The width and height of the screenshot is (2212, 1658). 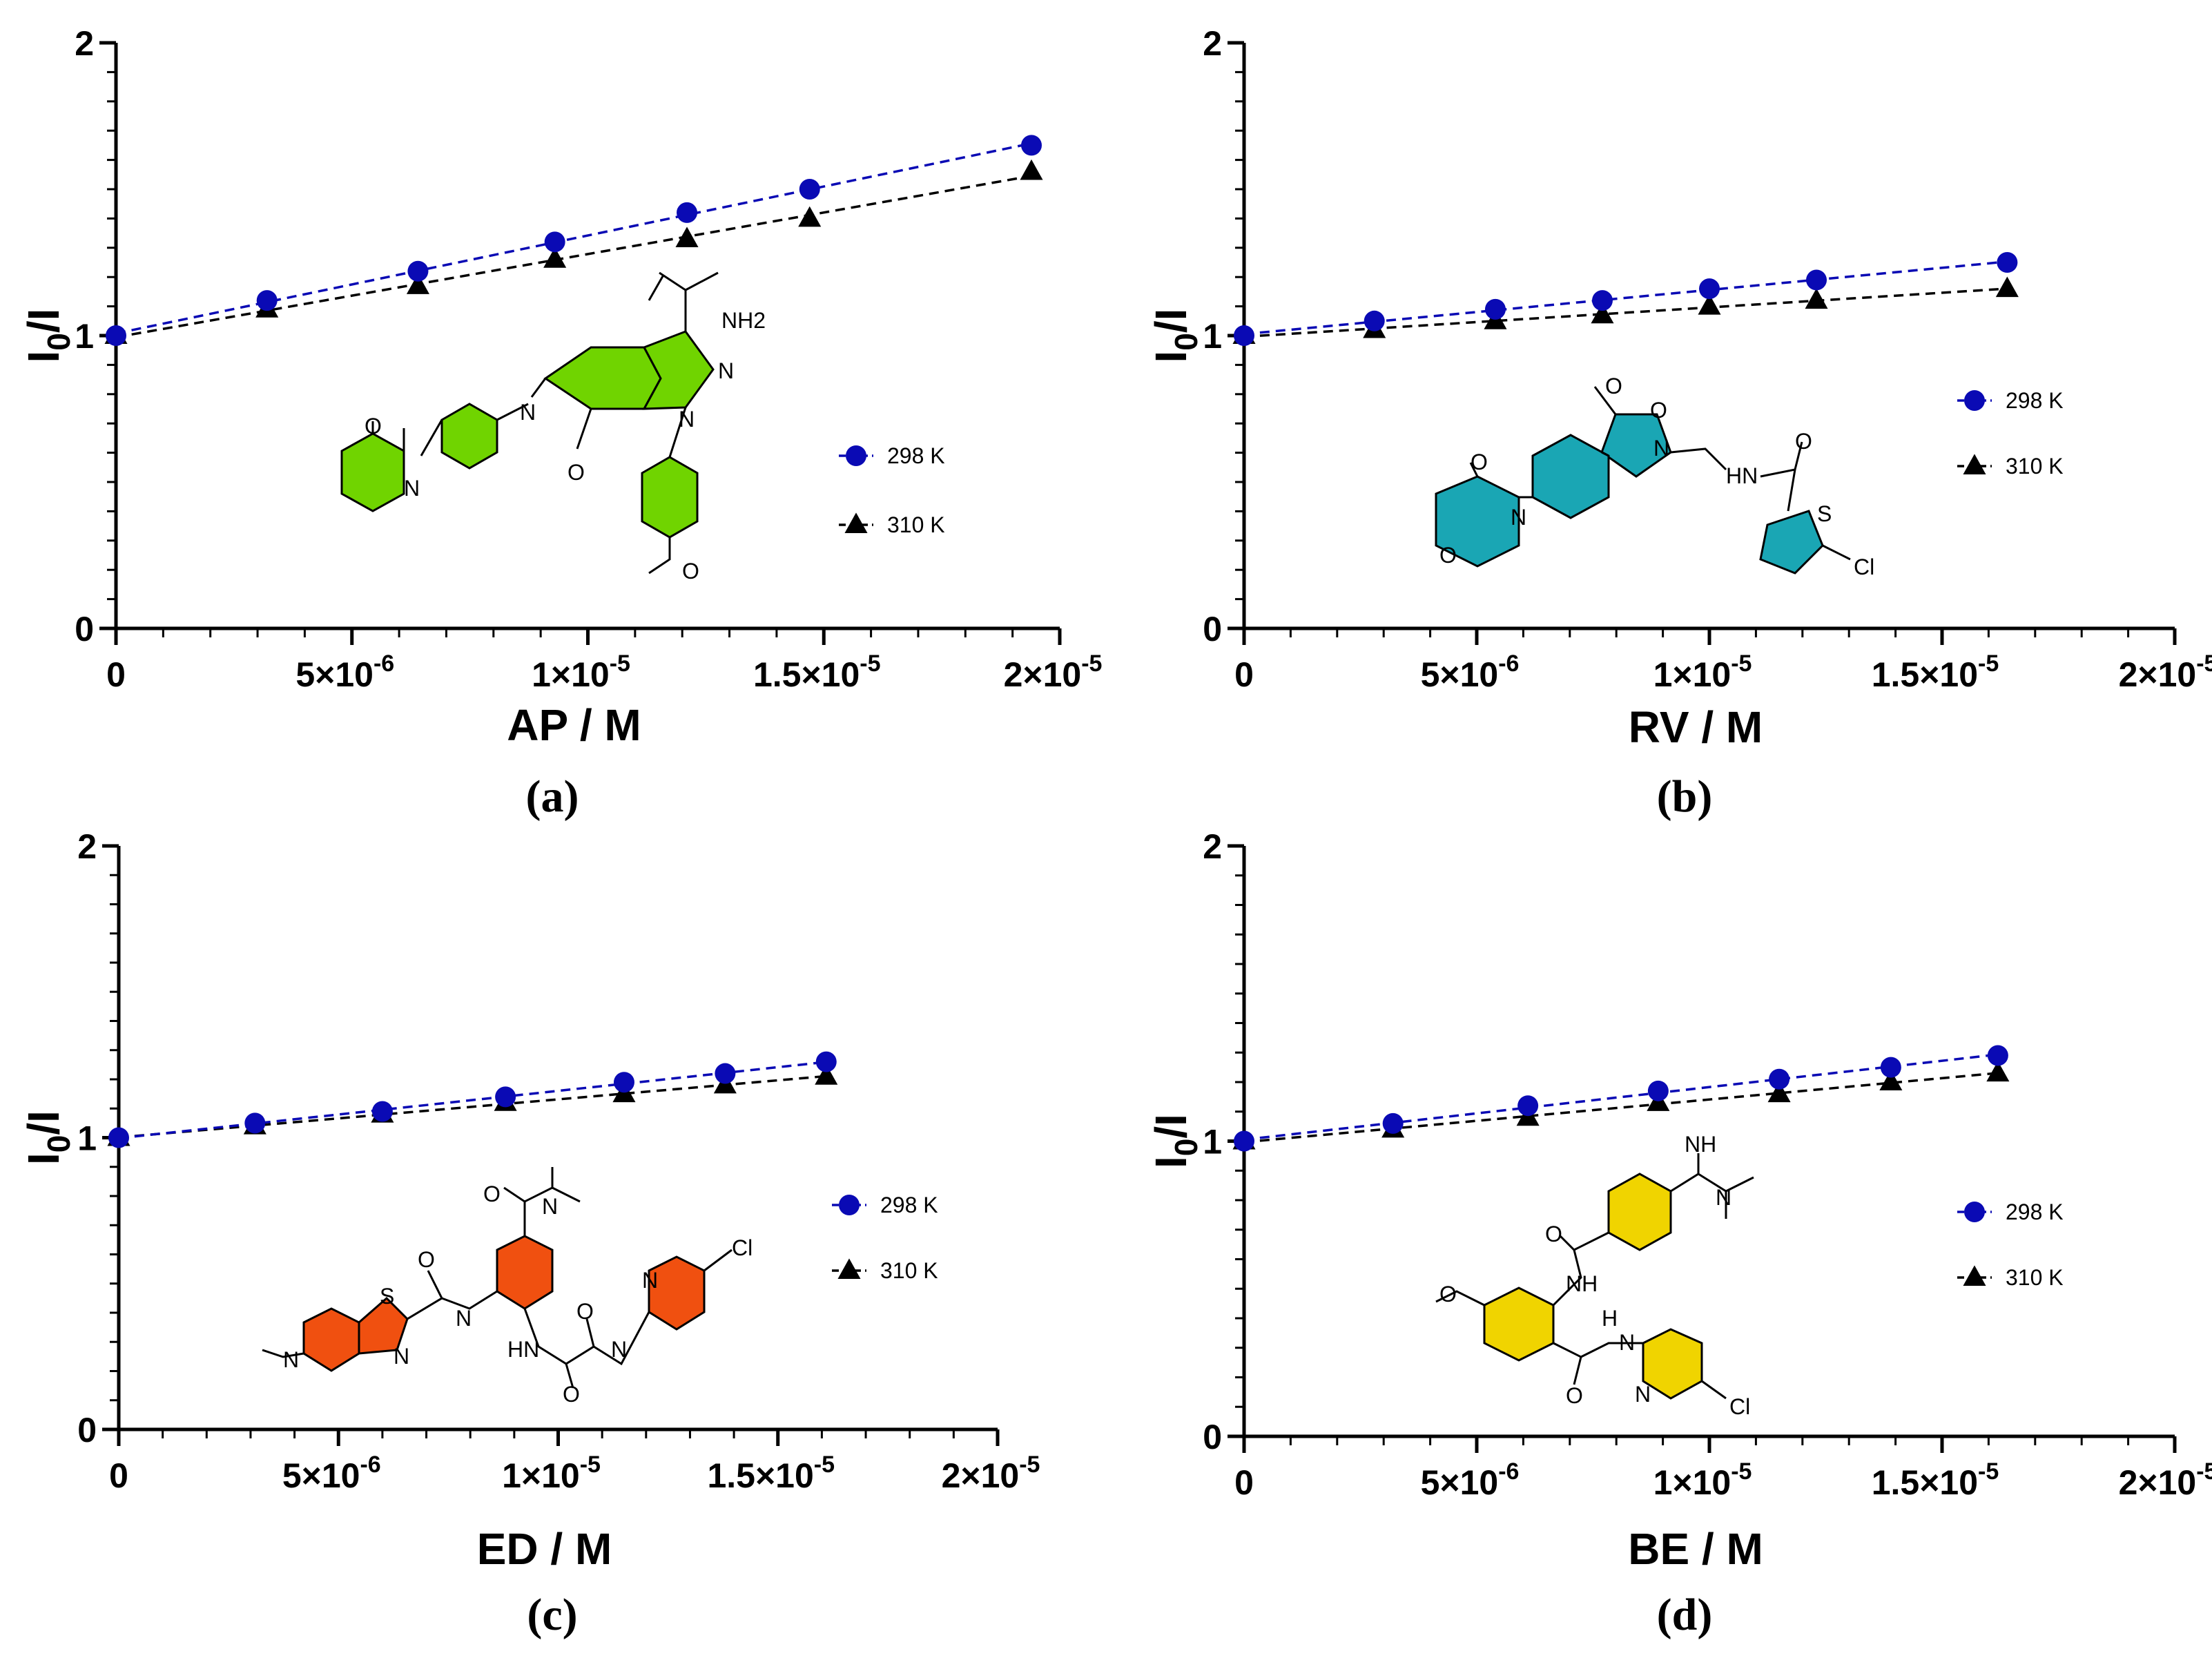 What do you see at coordinates (1864, 567) in the screenshot?
I see `atom-label: Cl` at bounding box center [1864, 567].